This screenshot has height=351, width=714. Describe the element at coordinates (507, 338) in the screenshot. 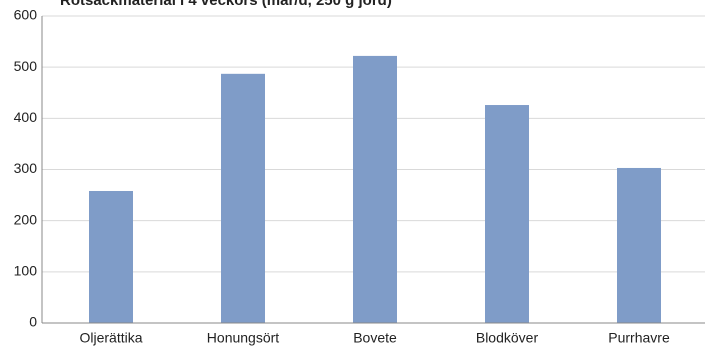

I see `x-tick-label: Blodköver` at that location.